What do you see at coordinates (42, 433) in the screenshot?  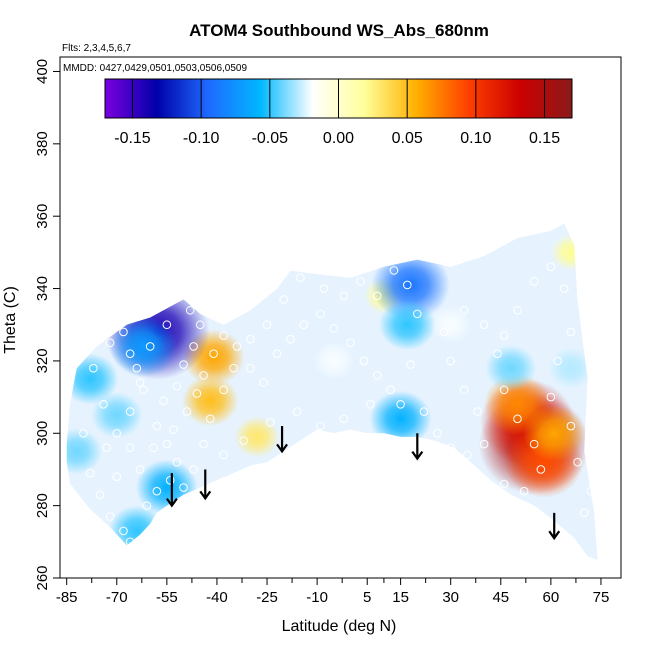 I see `y-tick-label: 300` at bounding box center [42, 433].